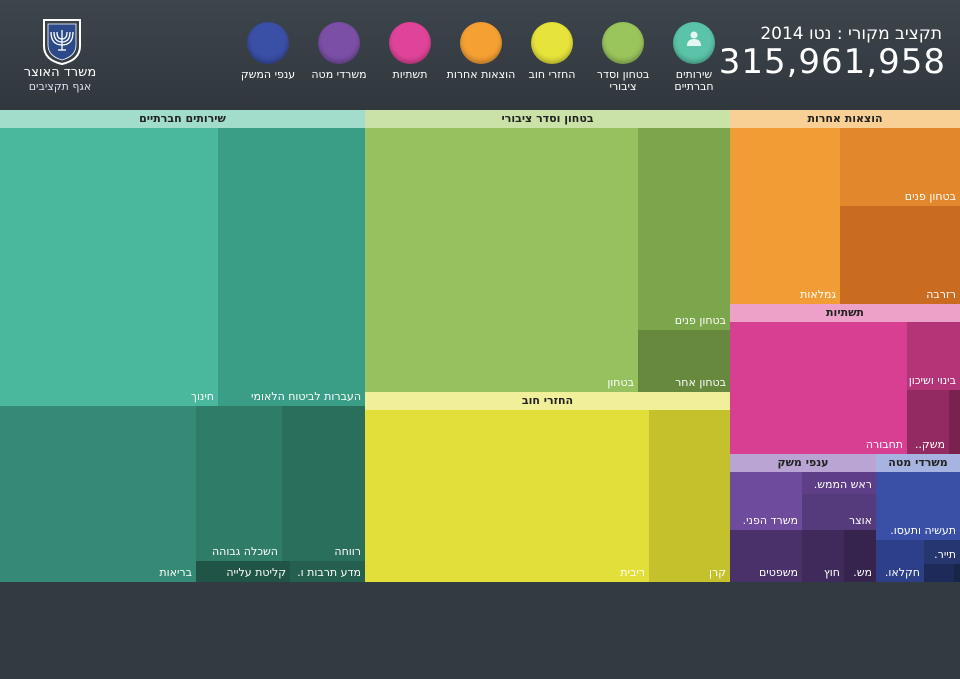  Describe the element at coordinates (507, 496) in the screenshot. I see `treemap-cell-interest: ריבית` at that location.